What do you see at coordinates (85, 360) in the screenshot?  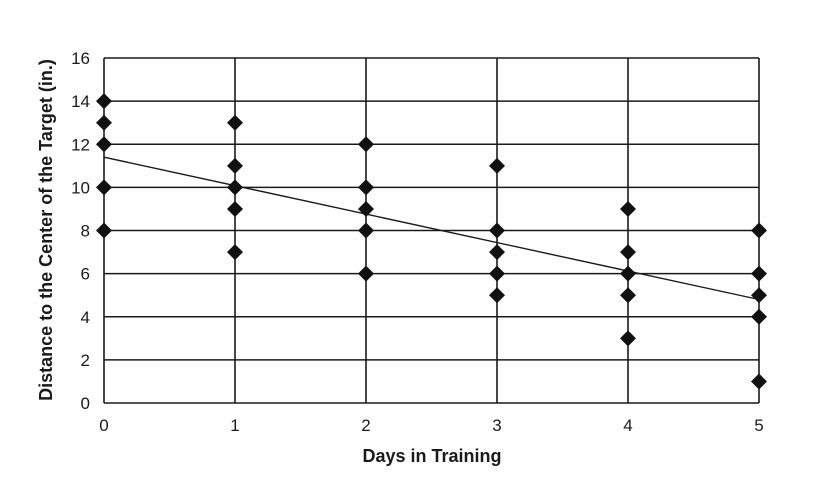 I see `y-tick-label: 2` at bounding box center [85, 360].